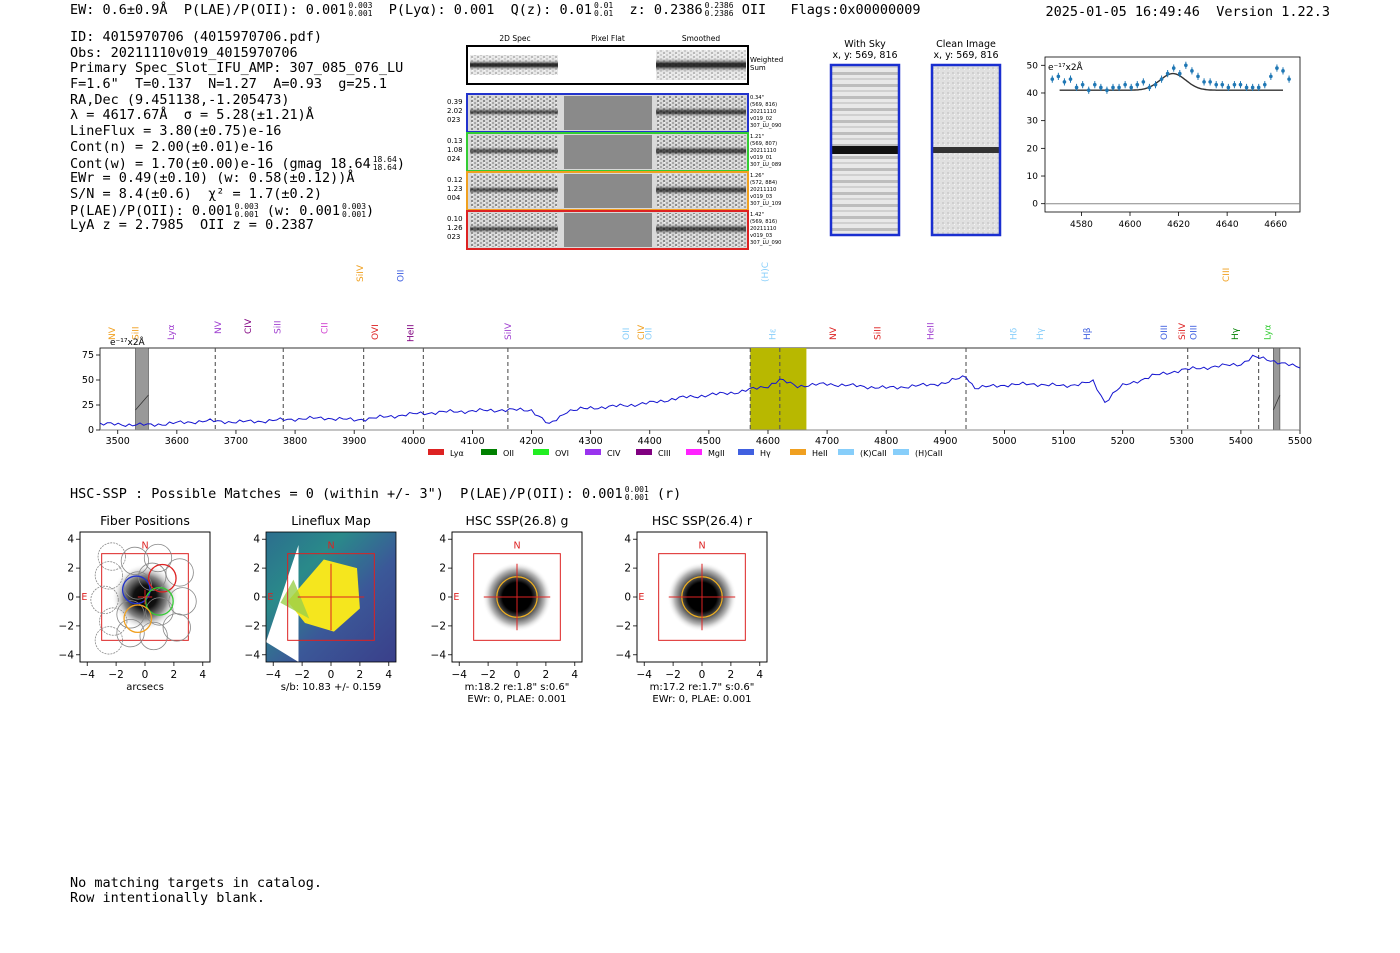 The width and height of the screenshot is (1400, 953). I want to click on clean-image, so click(966, 150).